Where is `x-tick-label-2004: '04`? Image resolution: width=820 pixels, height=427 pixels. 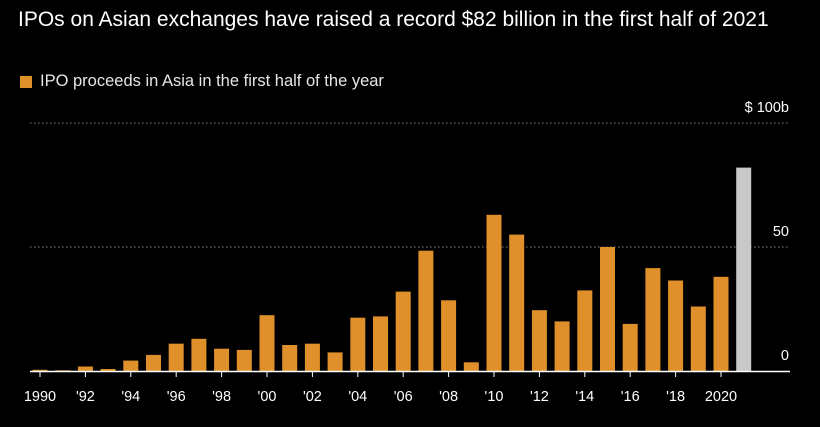 x-tick-label-2004: '04 is located at coordinates (357, 397).